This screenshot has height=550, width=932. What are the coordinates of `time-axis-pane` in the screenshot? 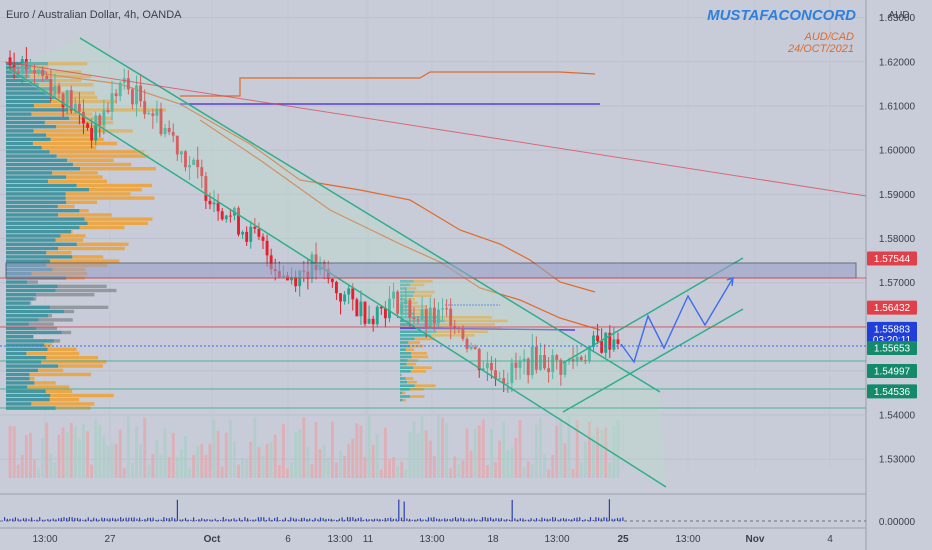 It's located at (433, 539).